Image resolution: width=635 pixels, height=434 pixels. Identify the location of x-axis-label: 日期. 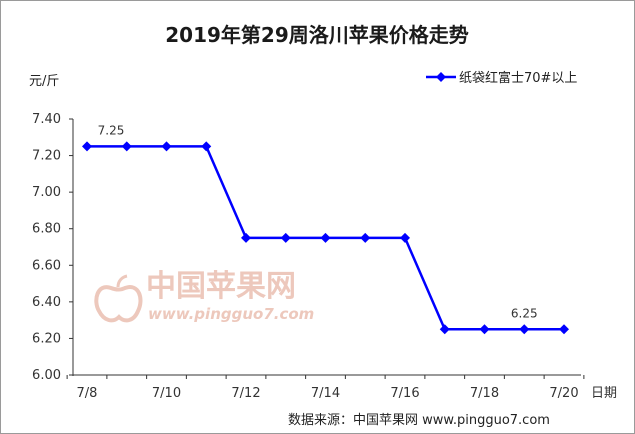
(604, 393).